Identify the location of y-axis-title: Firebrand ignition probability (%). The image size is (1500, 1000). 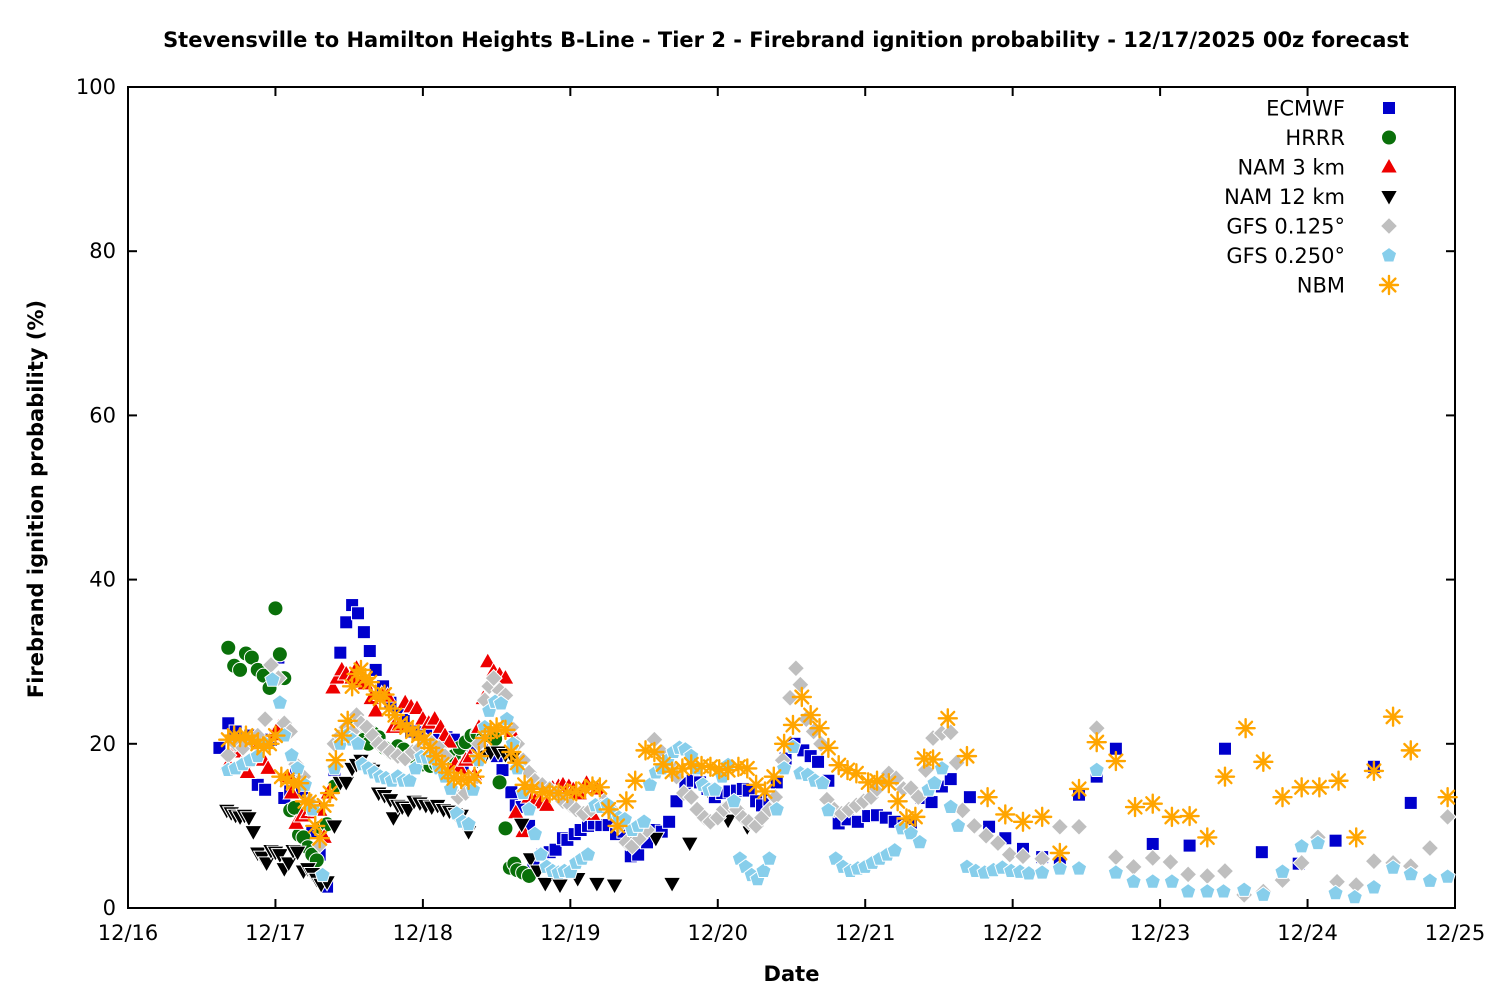
(36, 499).